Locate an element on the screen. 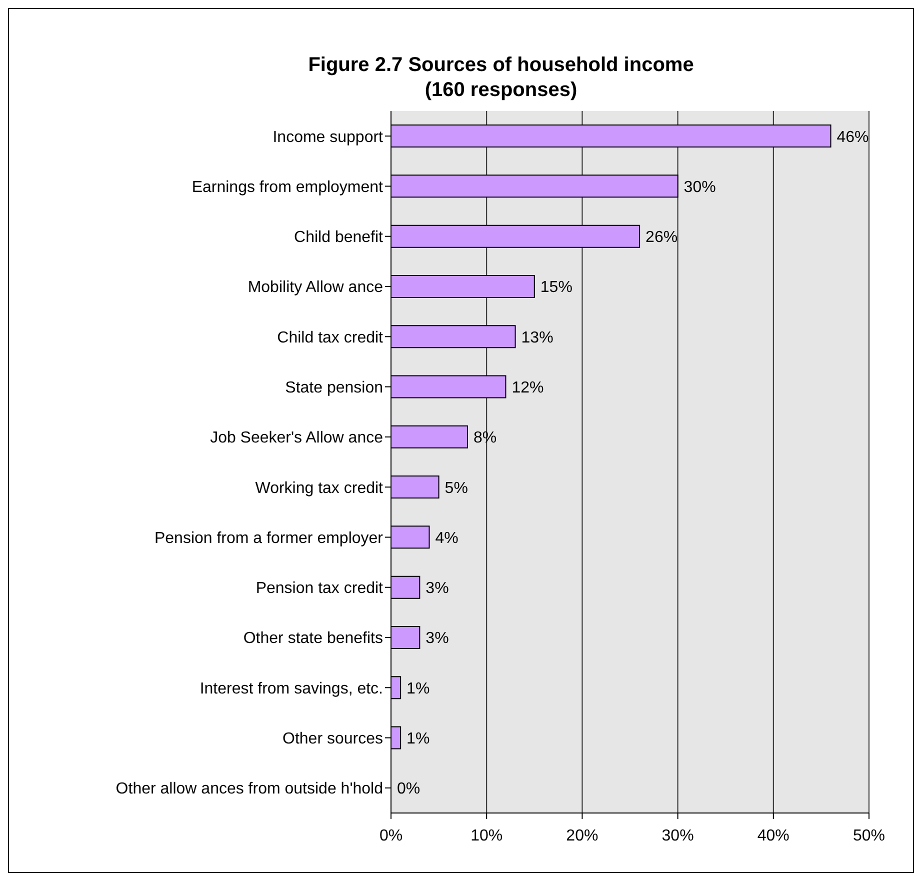 The height and width of the screenshot is (881, 922). y-tick-label: State pension is located at coordinates (334, 387).